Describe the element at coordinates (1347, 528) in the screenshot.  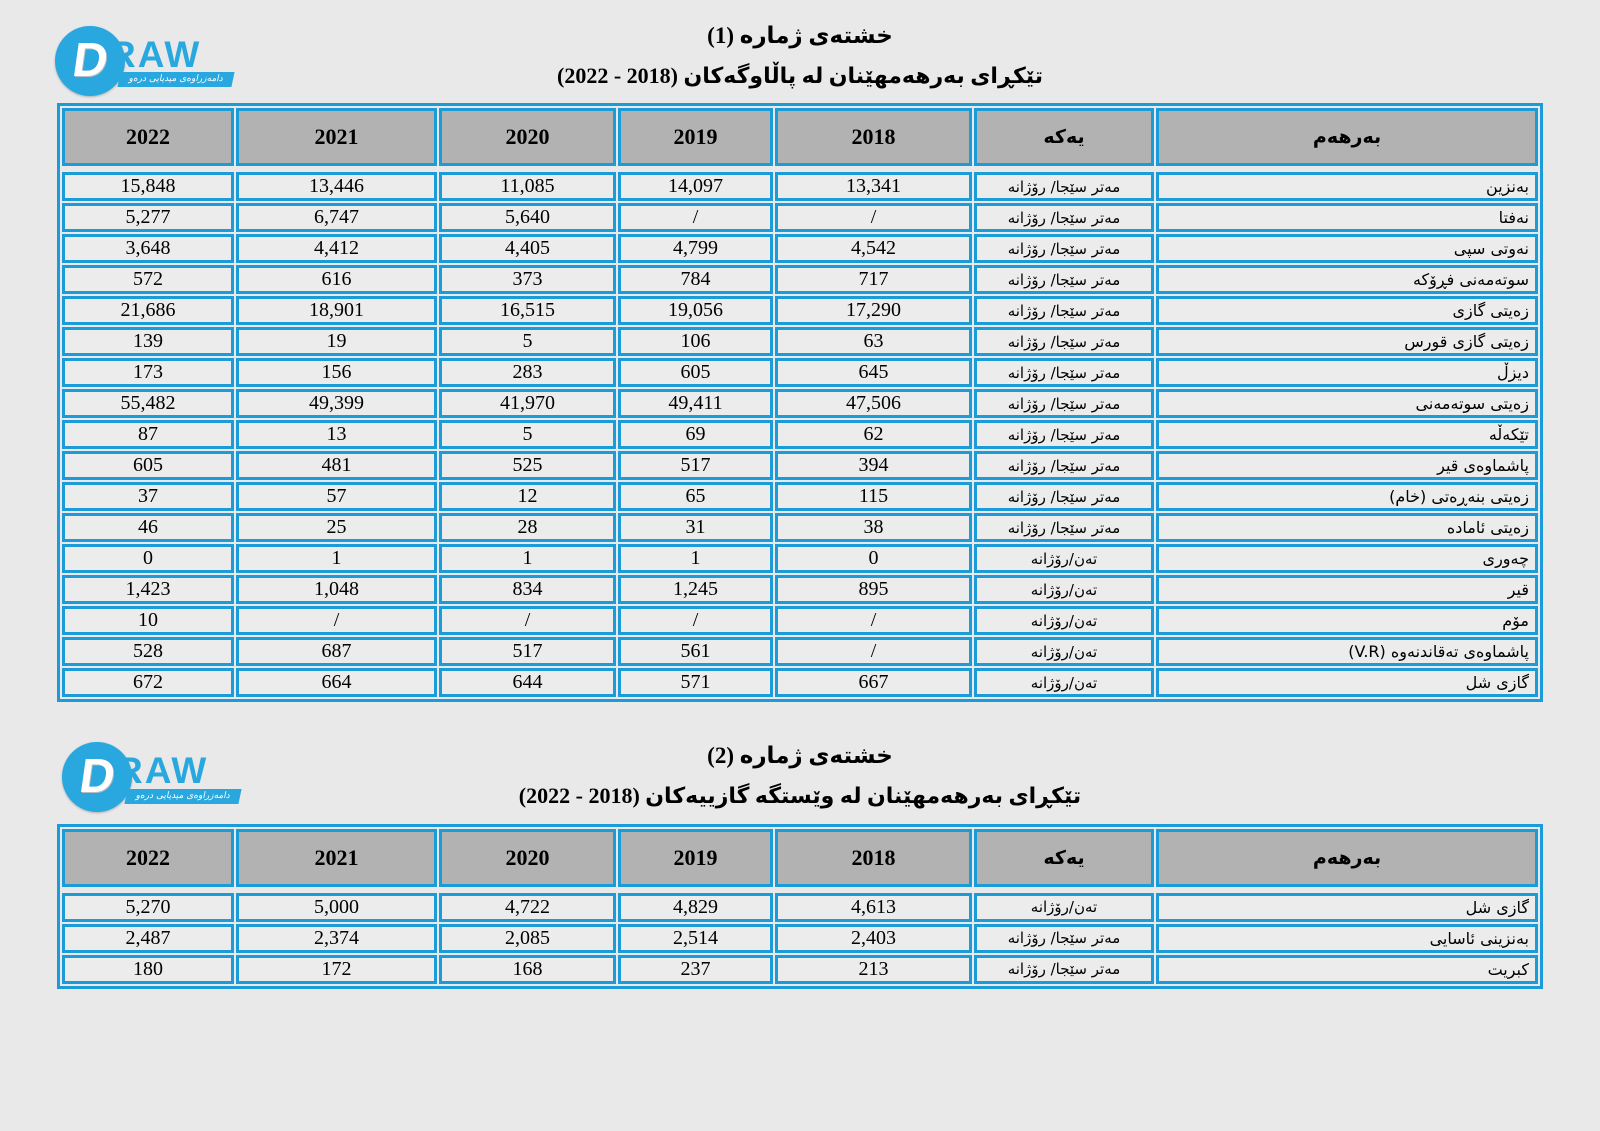
I see `product-cell: زەیتی ئامادە` at that location.